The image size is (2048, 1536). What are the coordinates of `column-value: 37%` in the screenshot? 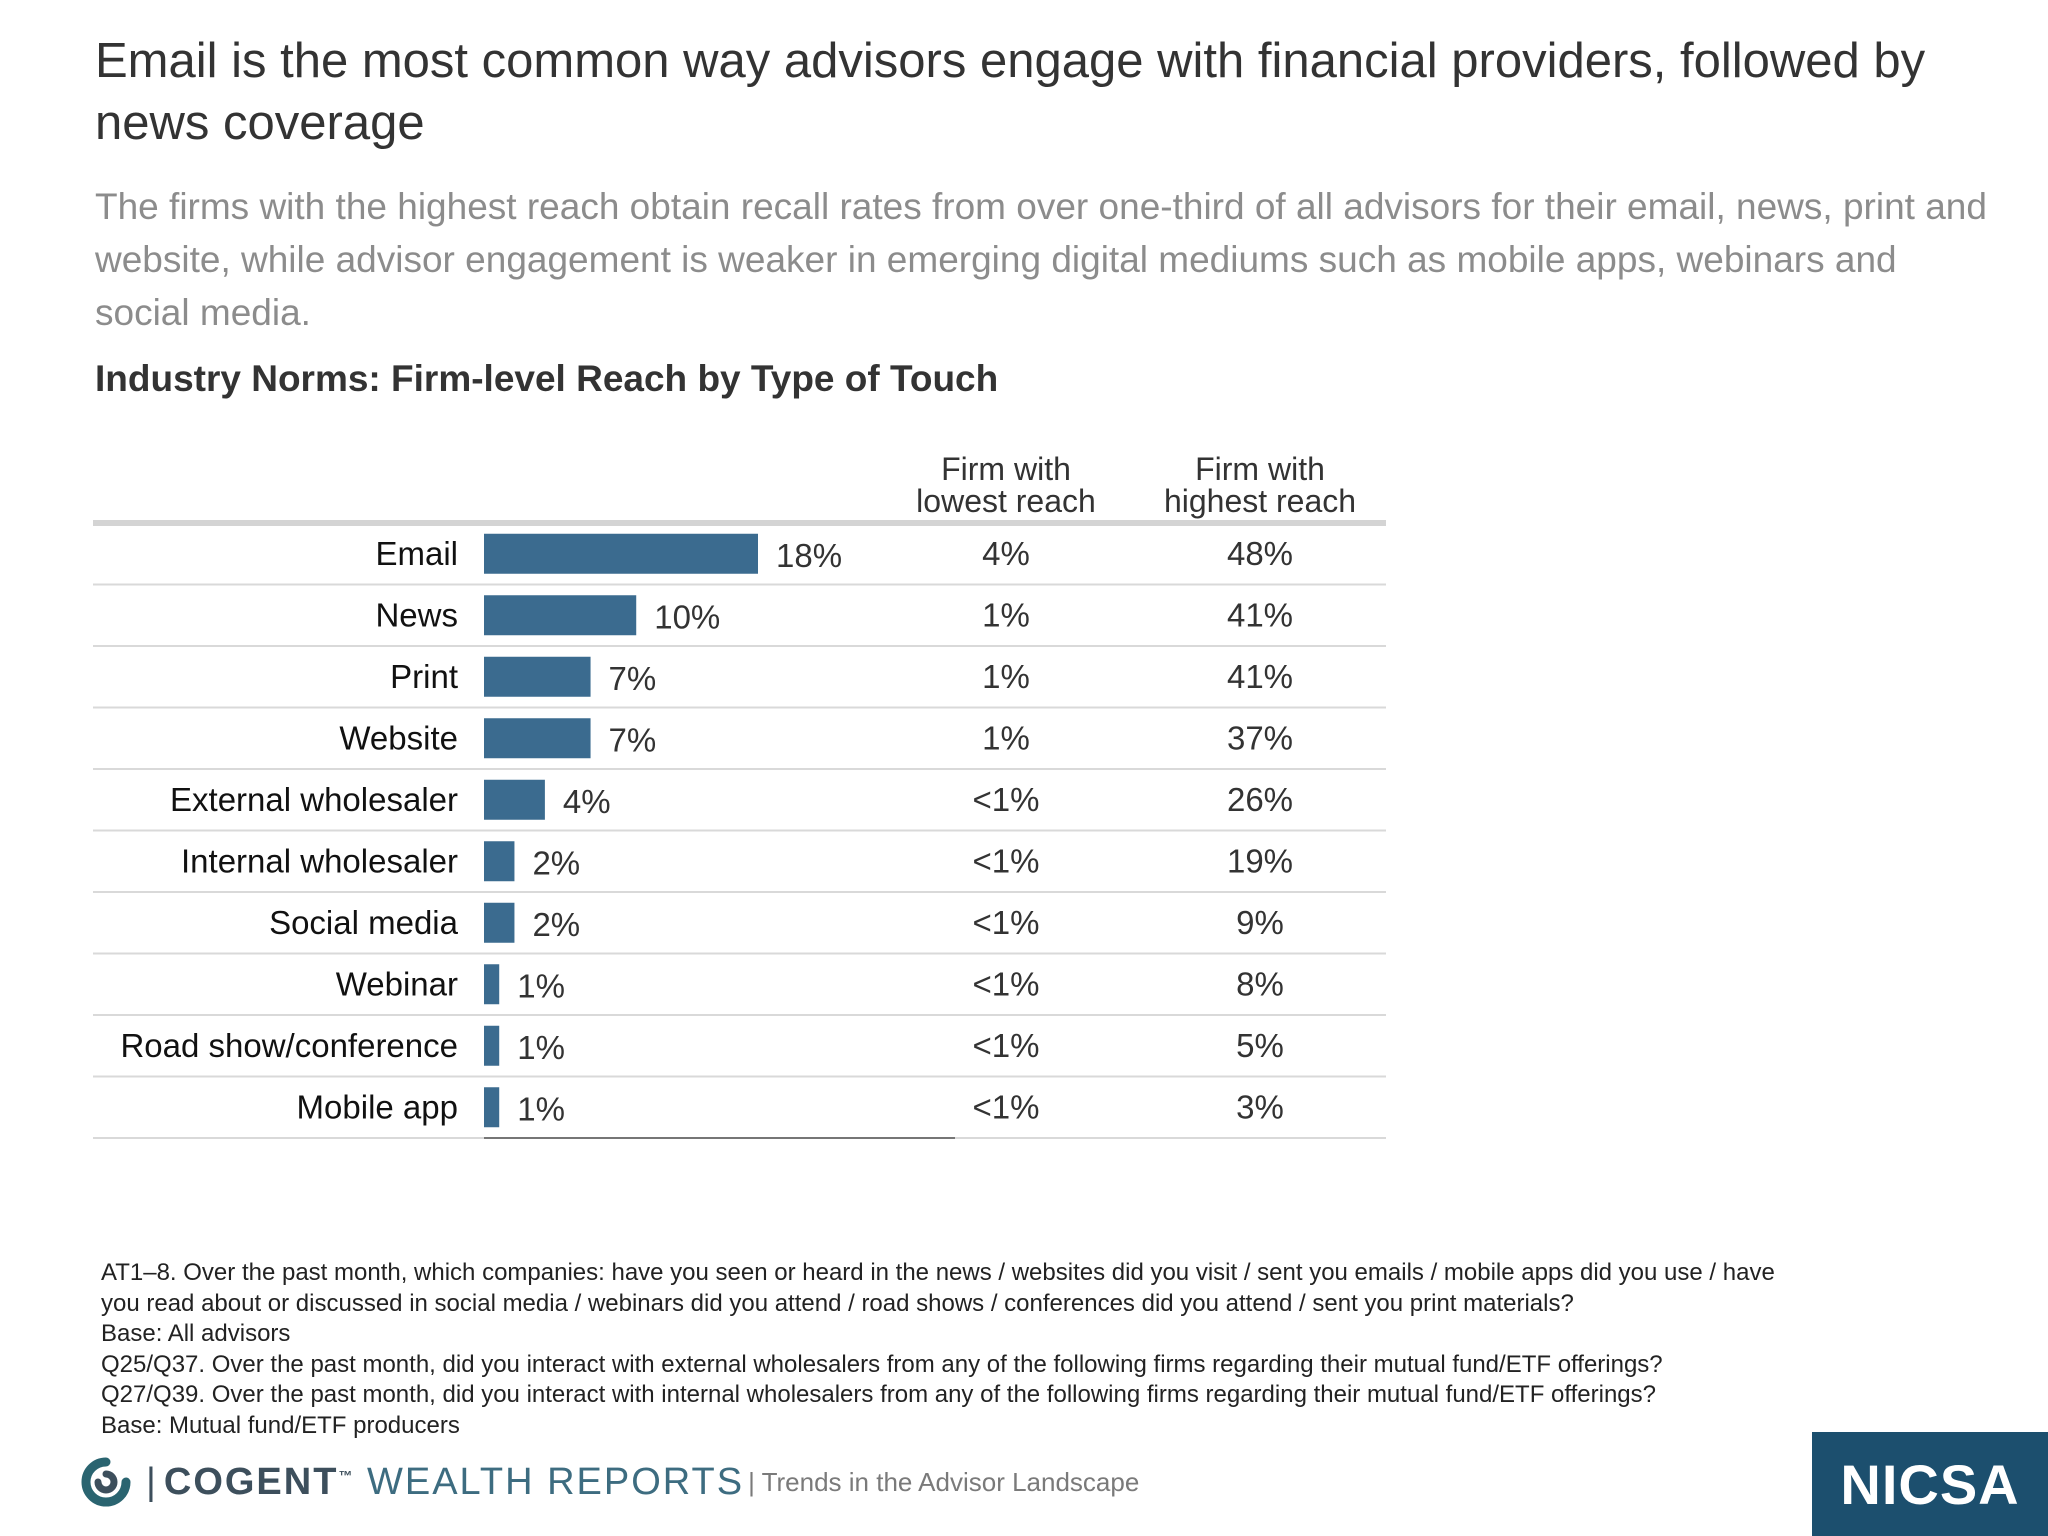 It's located at (1260, 737).